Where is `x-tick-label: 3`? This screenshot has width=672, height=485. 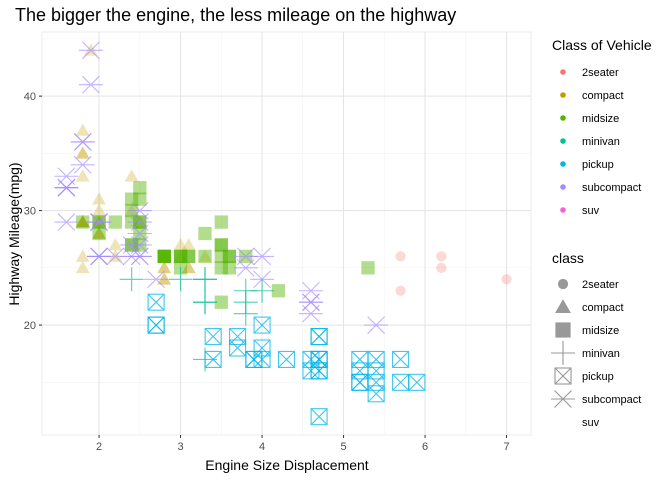
x-tick-label: 3 is located at coordinates (180, 447).